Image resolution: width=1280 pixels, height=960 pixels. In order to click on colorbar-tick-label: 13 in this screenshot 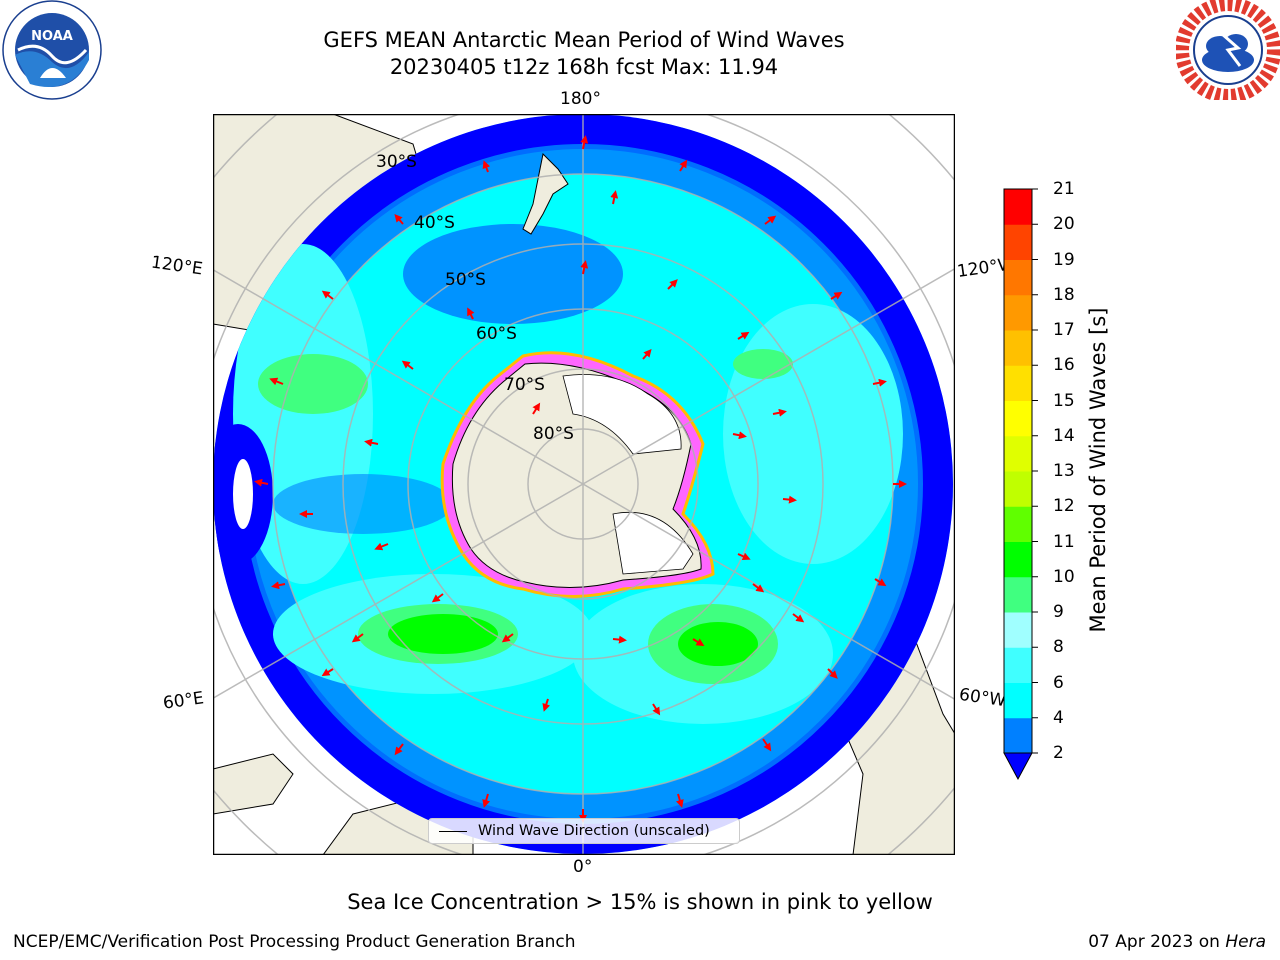, I will do `click(1064, 471)`.